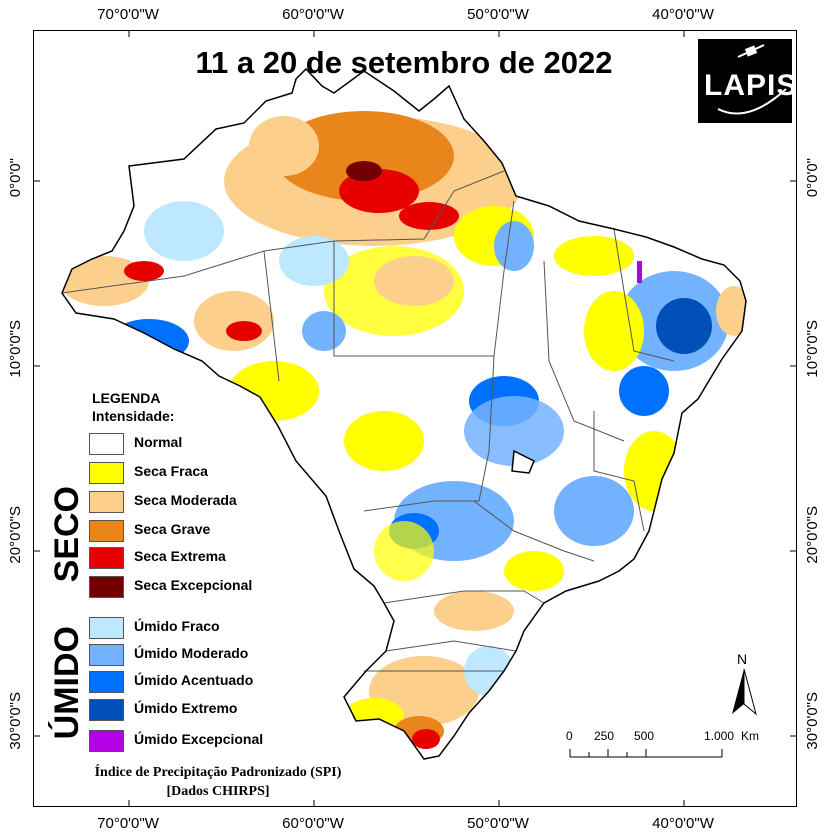 Image resolution: width=829 pixels, height=839 pixels. I want to click on lapis-logo: LAPIS, so click(747, 81).